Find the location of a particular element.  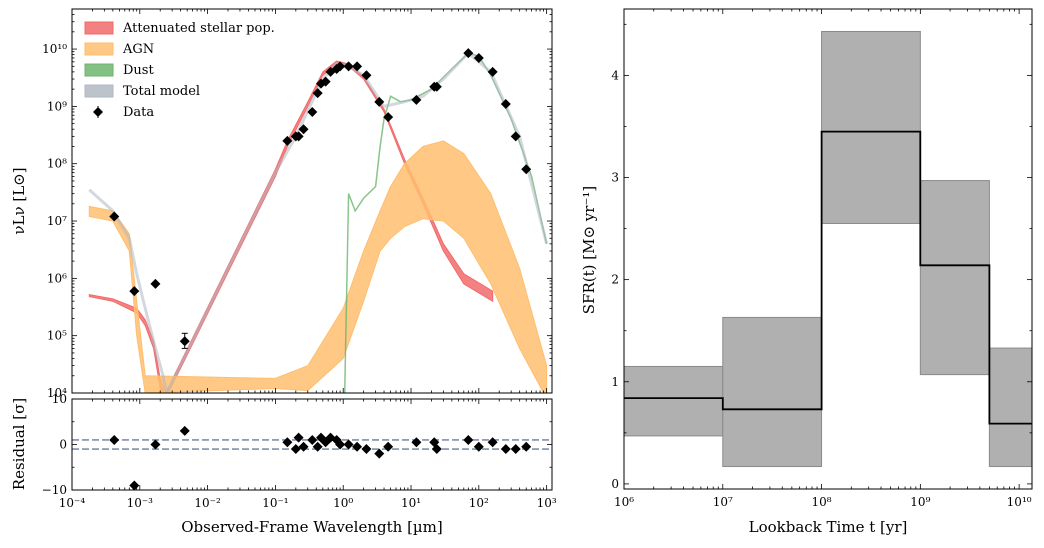

sfh-xtick-label: 10⁹ is located at coordinates (920, 502).